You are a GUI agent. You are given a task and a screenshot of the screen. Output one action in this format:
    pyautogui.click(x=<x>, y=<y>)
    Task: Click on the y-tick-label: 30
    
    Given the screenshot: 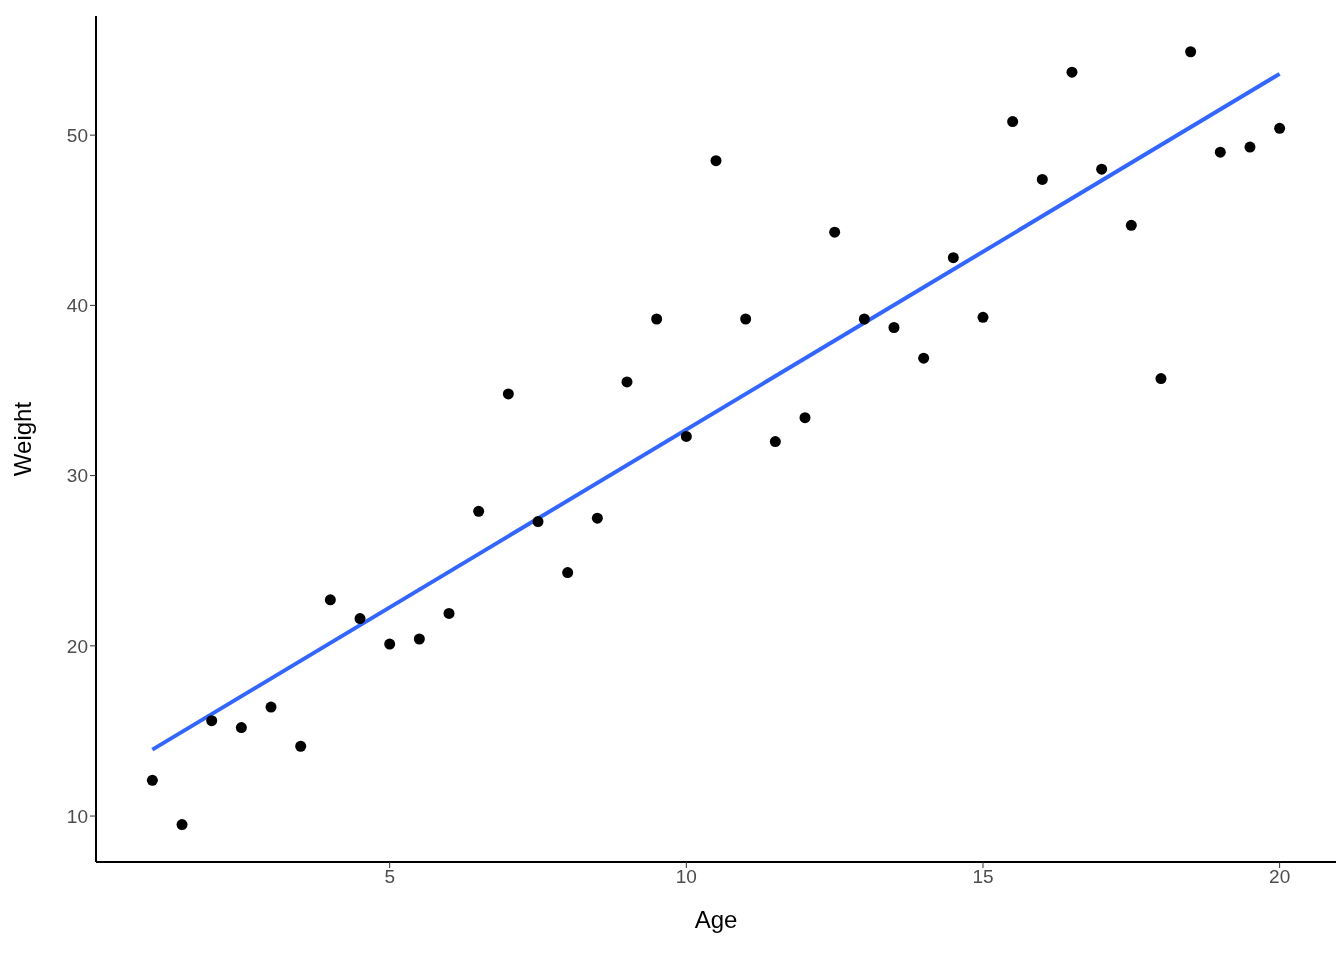 What is the action you would take?
    pyautogui.click(x=77, y=476)
    